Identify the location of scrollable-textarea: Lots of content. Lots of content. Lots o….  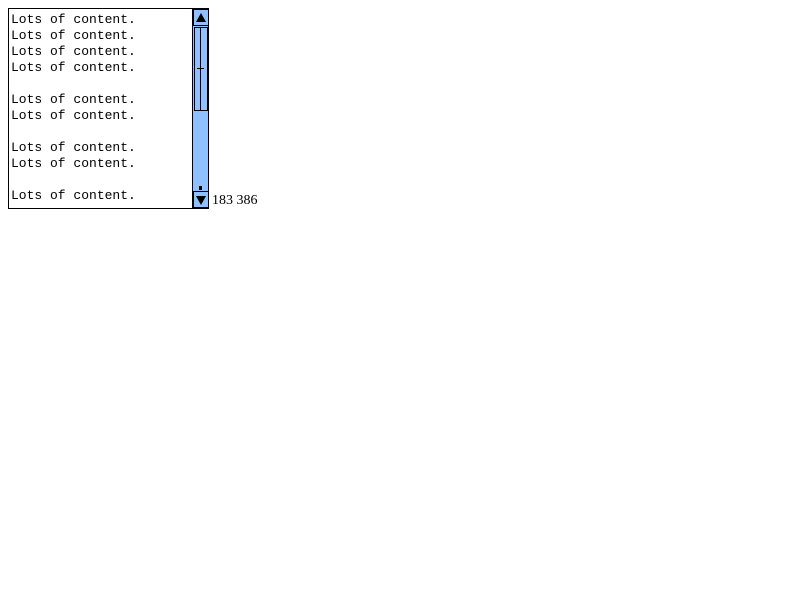
(108, 108).